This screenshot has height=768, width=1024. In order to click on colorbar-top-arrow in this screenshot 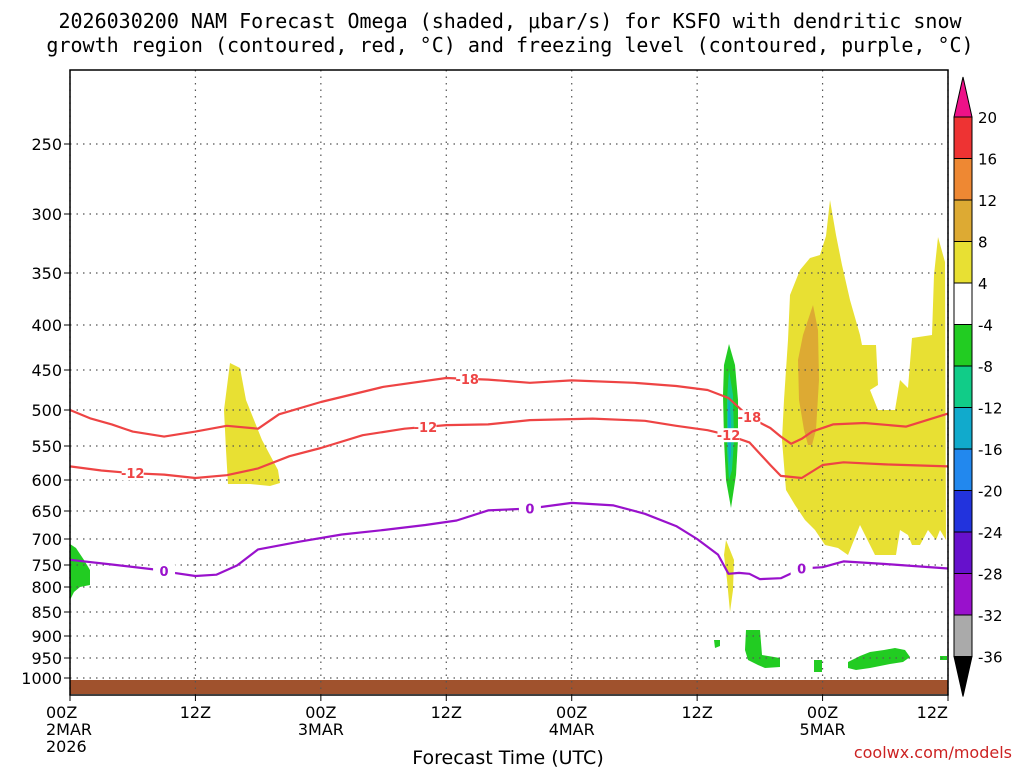, I will do `click(963, 97)`.